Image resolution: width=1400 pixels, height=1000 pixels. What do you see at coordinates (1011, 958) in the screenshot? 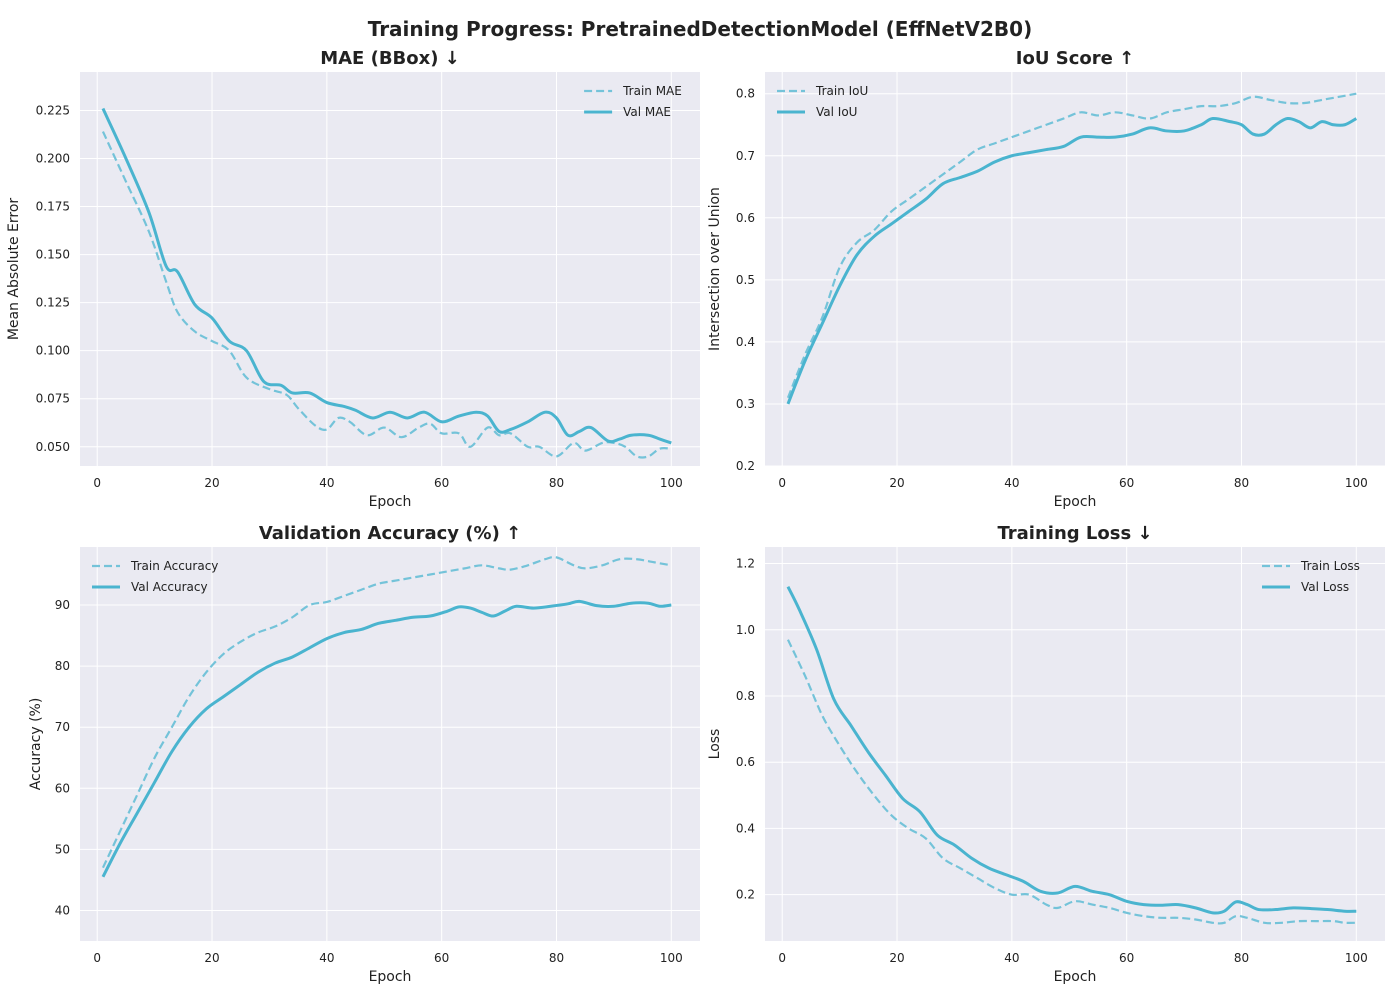
I see `loss-x-tick-label: 40` at bounding box center [1011, 958].